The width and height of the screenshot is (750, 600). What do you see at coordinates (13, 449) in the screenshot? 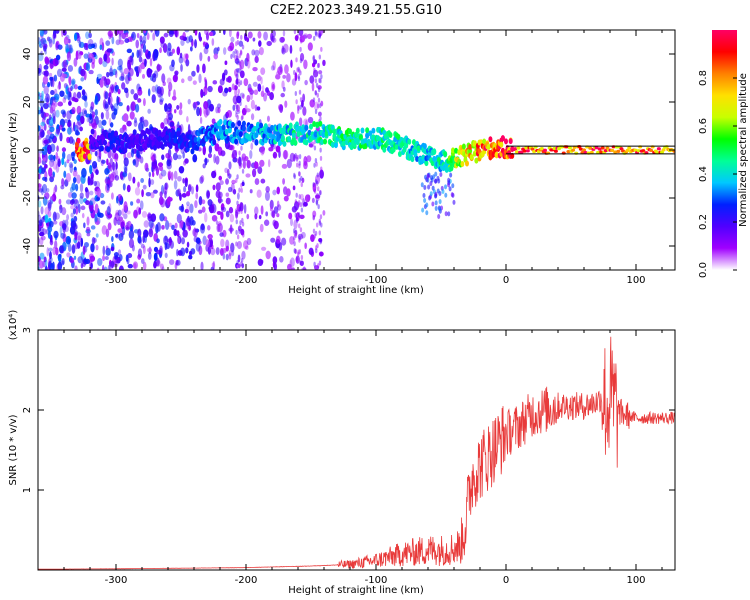
I see `snr-y-label: SNR (10 * v/v)` at bounding box center [13, 449].